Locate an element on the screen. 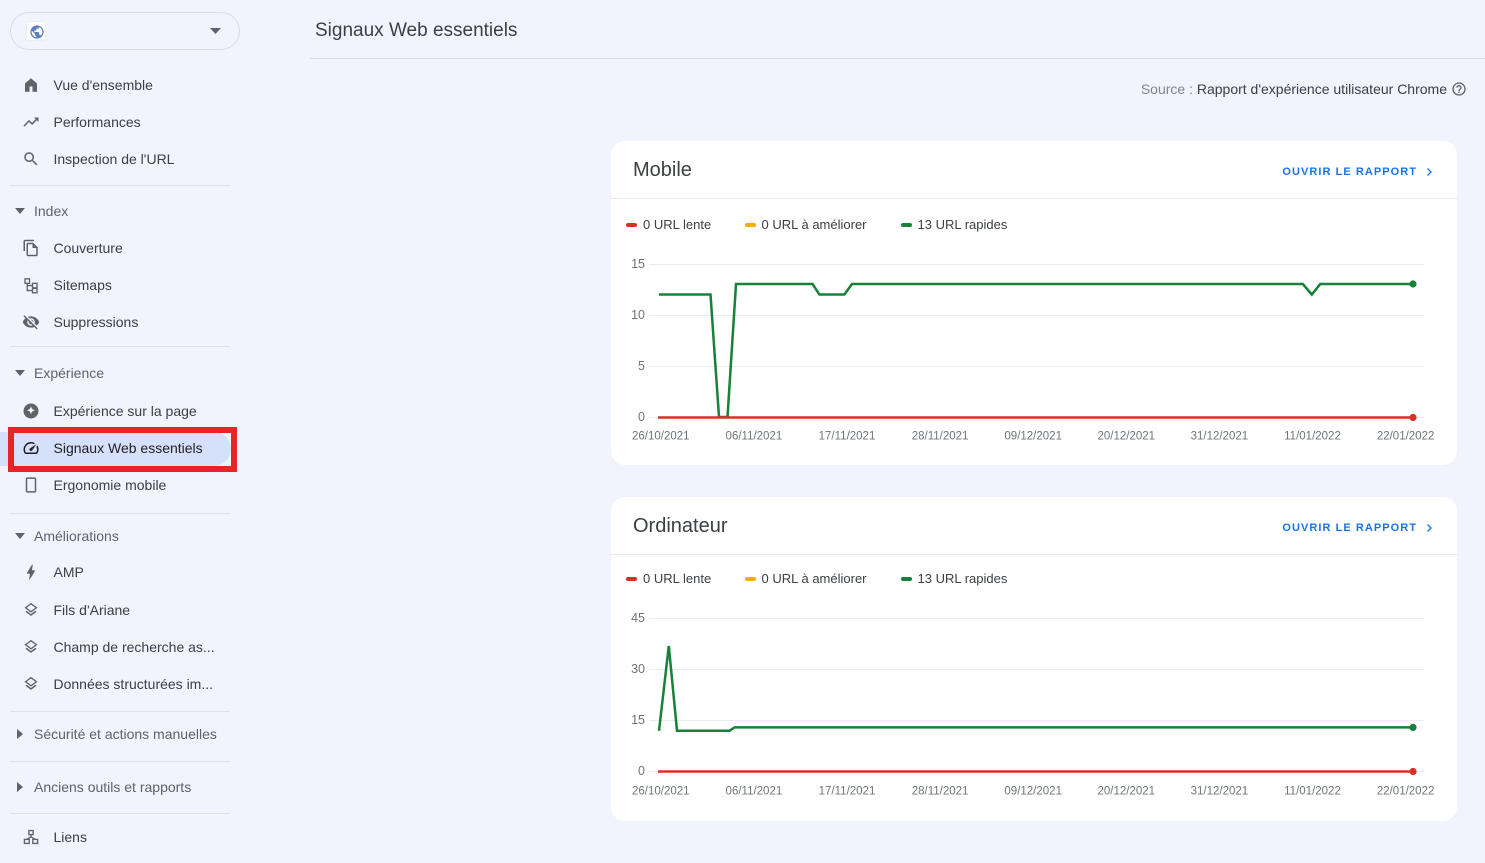 This screenshot has height=863, width=1485. svg-text: 30 is located at coordinates (638, 669).